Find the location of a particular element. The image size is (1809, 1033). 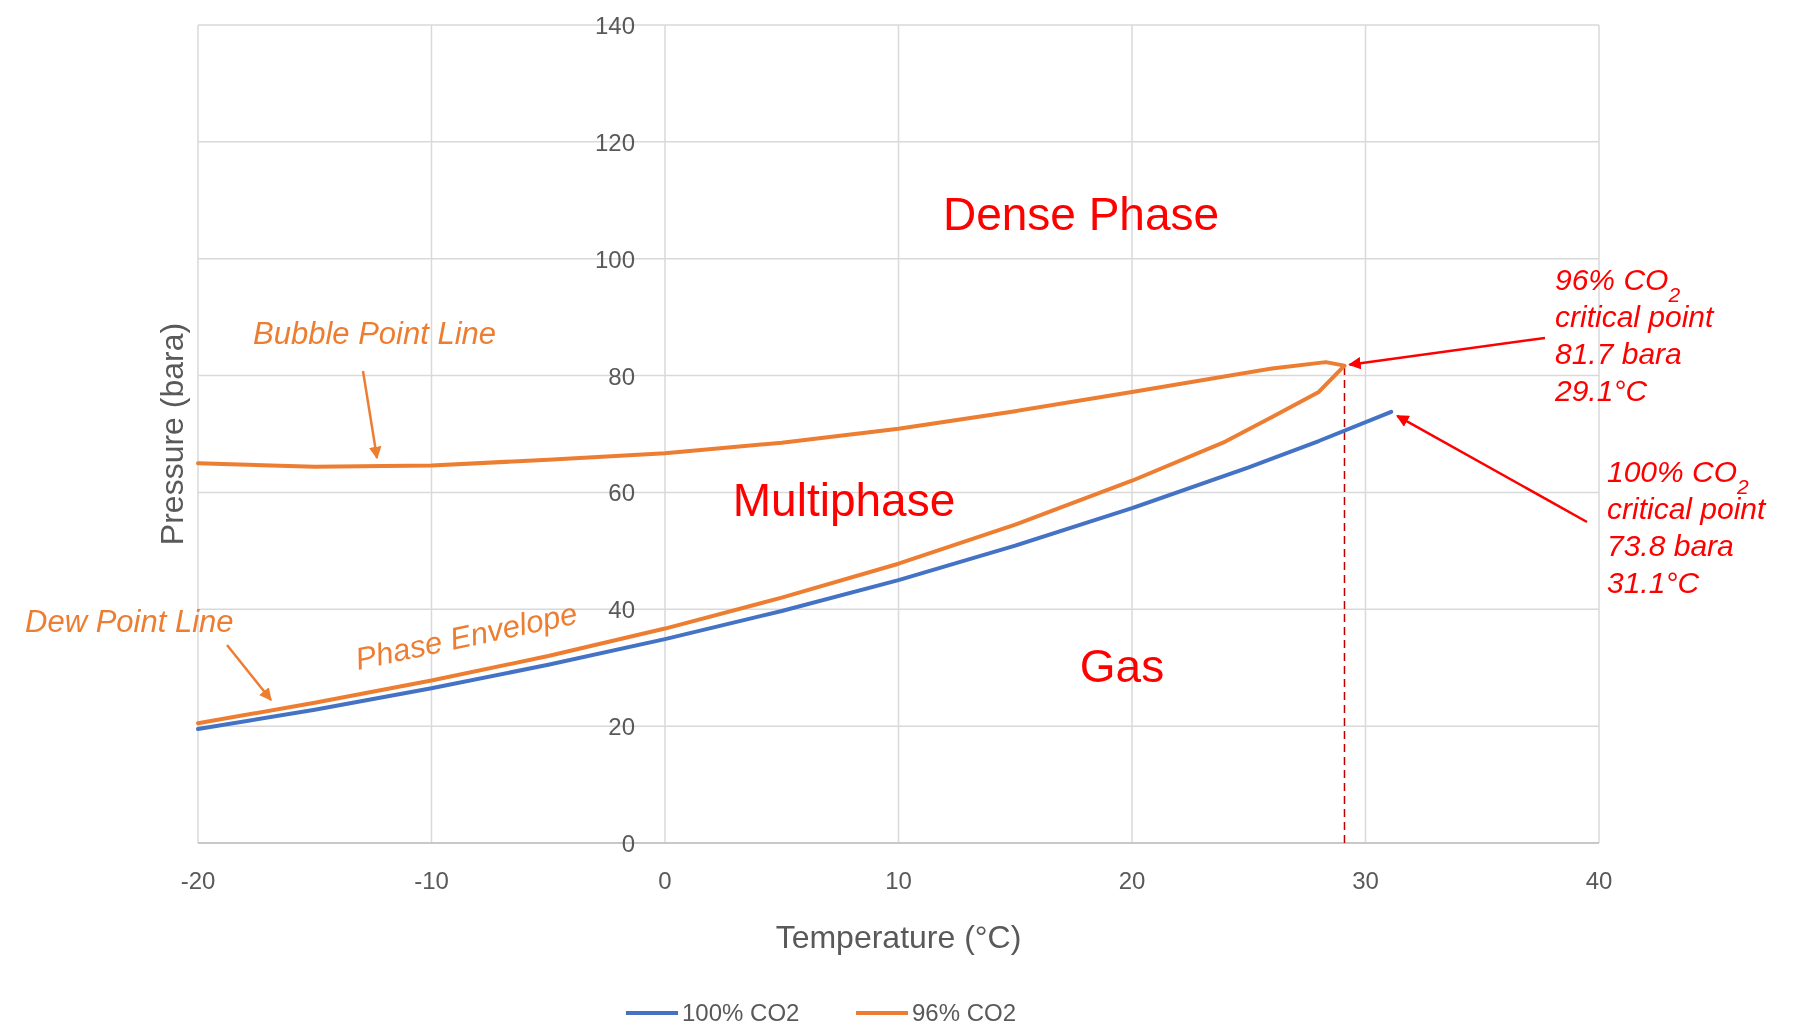

annotation: Bubble Point Line is located at coordinates (375, 333).